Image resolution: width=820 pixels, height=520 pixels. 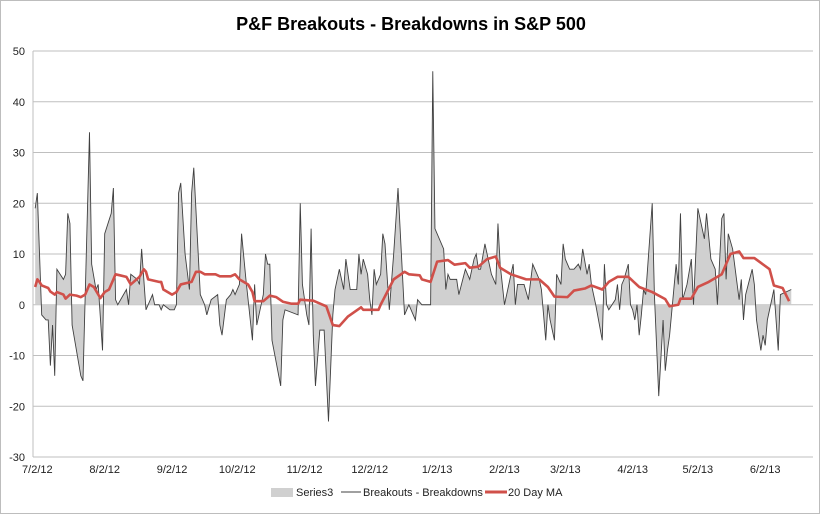 What do you see at coordinates (17, 458) in the screenshot?
I see `y-tick-label: -30` at bounding box center [17, 458].